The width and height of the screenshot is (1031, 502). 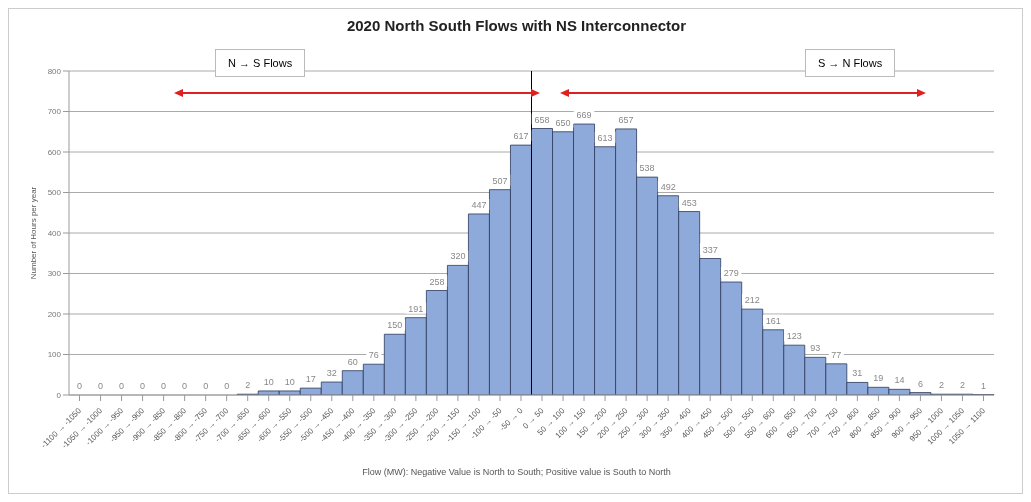 What do you see at coordinates (331, 373) in the screenshot?
I see `data-label: 32` at bounding box center [331, 373].